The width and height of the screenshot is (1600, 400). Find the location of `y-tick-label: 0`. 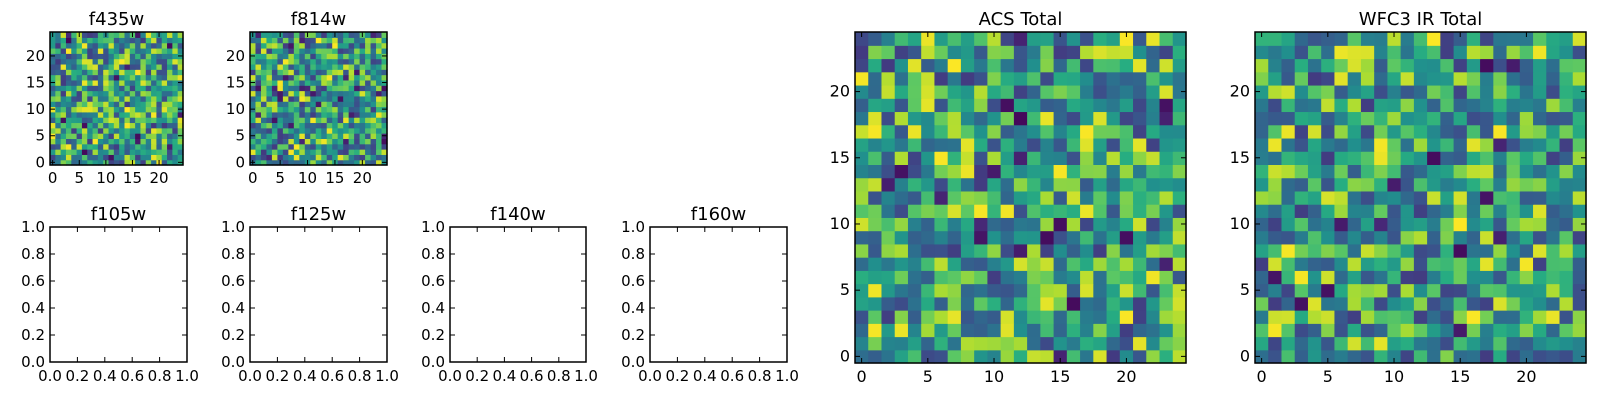

y-tick-label: 0 is located at coordinates (40, 162).